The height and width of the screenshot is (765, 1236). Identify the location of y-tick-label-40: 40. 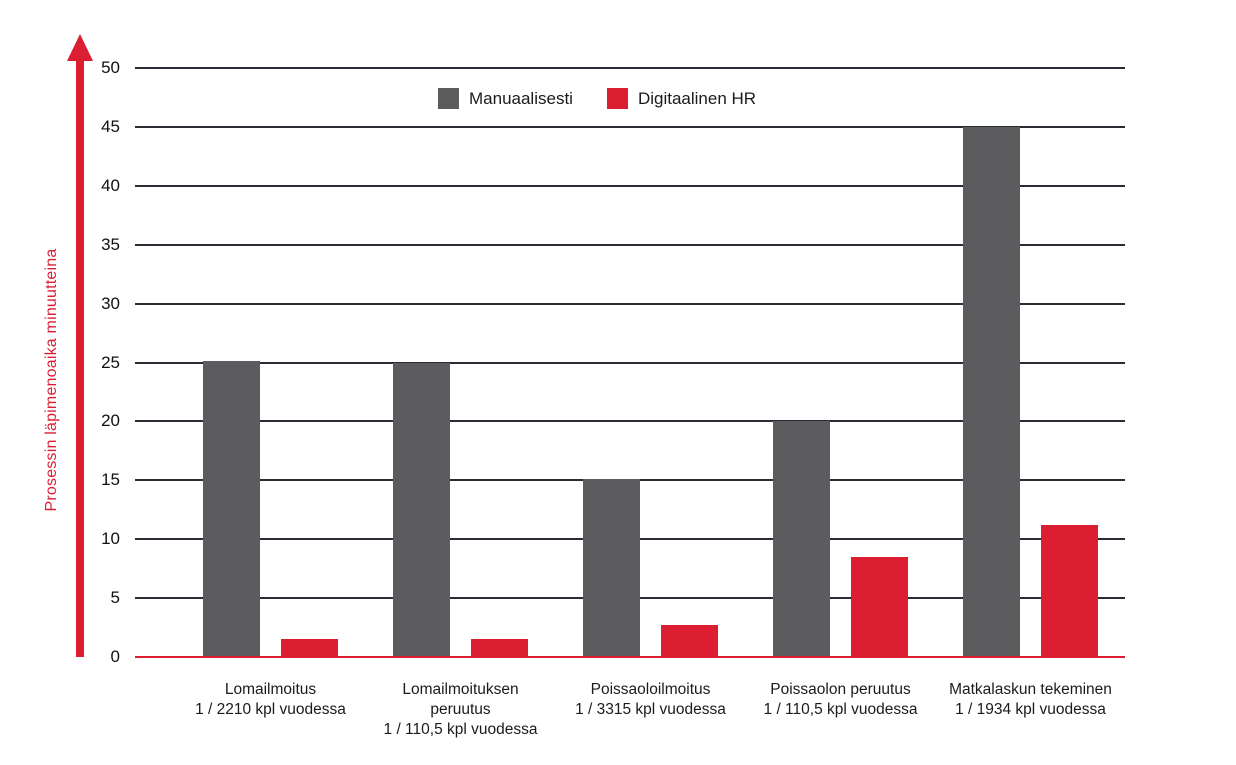
(110, 185).